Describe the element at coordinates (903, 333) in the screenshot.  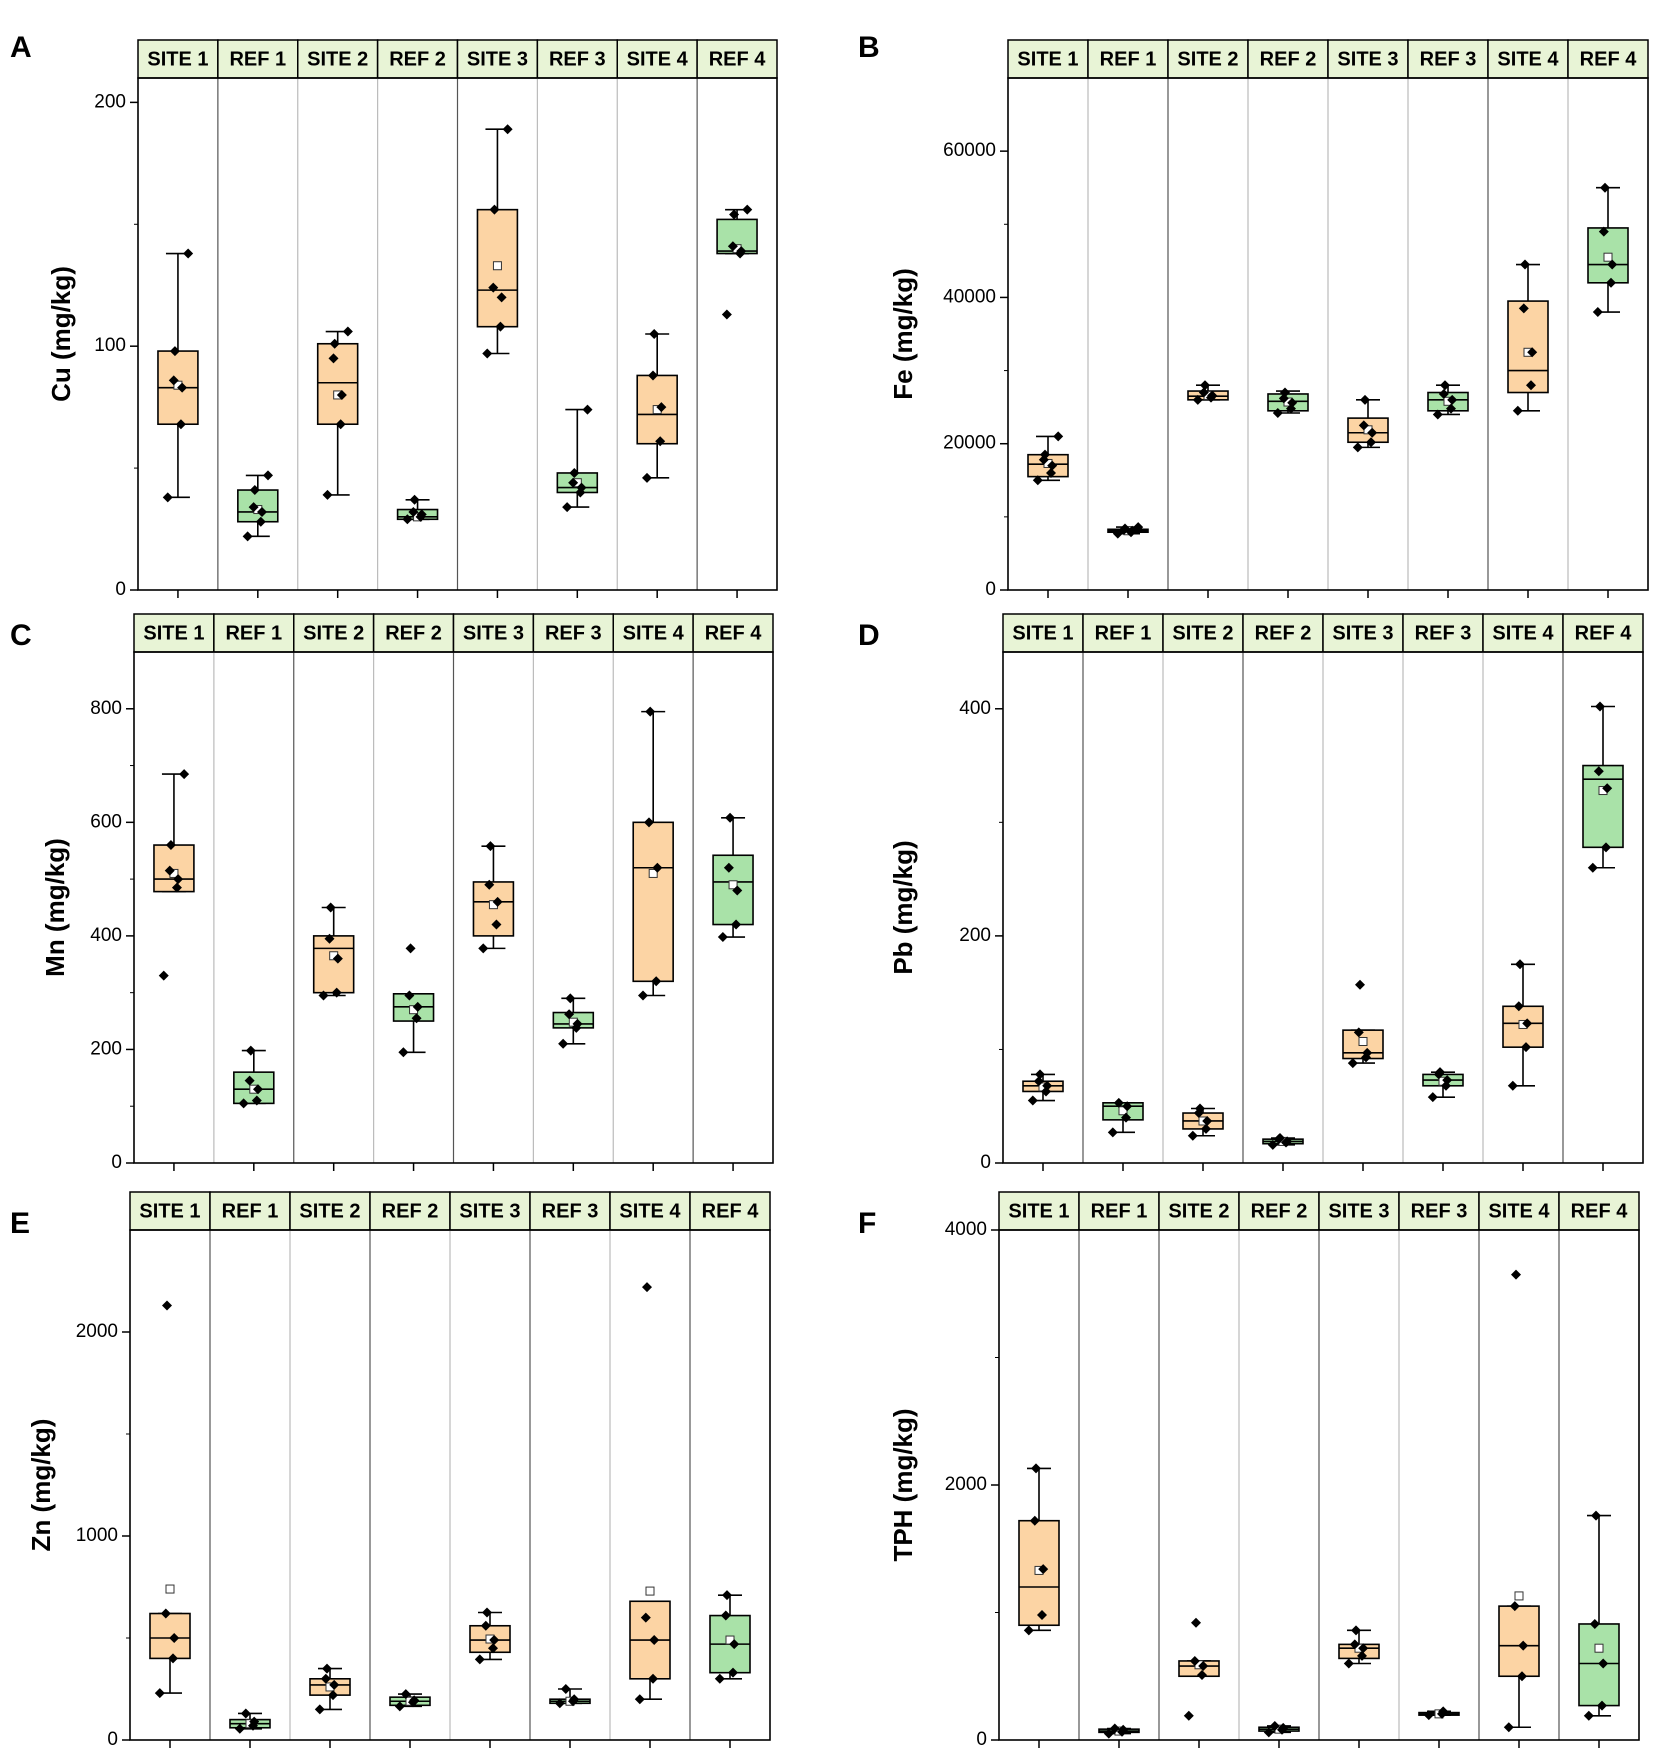
I see `y-axis-label: Fe (mg/kg)` at that location.